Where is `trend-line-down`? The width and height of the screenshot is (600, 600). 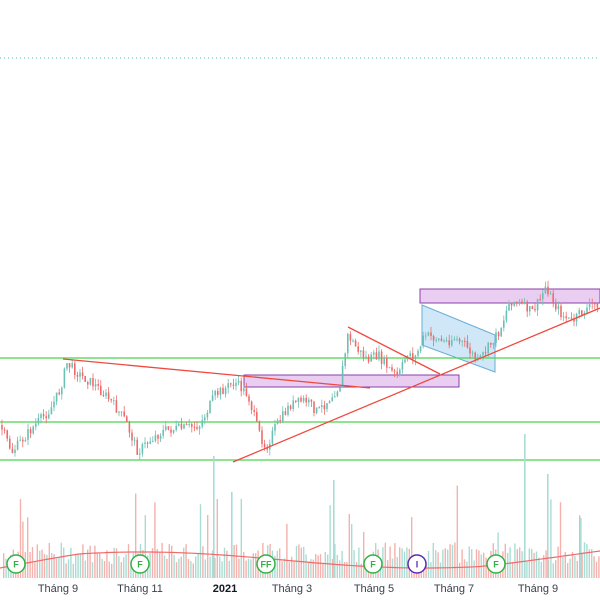 trend-line-down is located at coordinates (216, 373).